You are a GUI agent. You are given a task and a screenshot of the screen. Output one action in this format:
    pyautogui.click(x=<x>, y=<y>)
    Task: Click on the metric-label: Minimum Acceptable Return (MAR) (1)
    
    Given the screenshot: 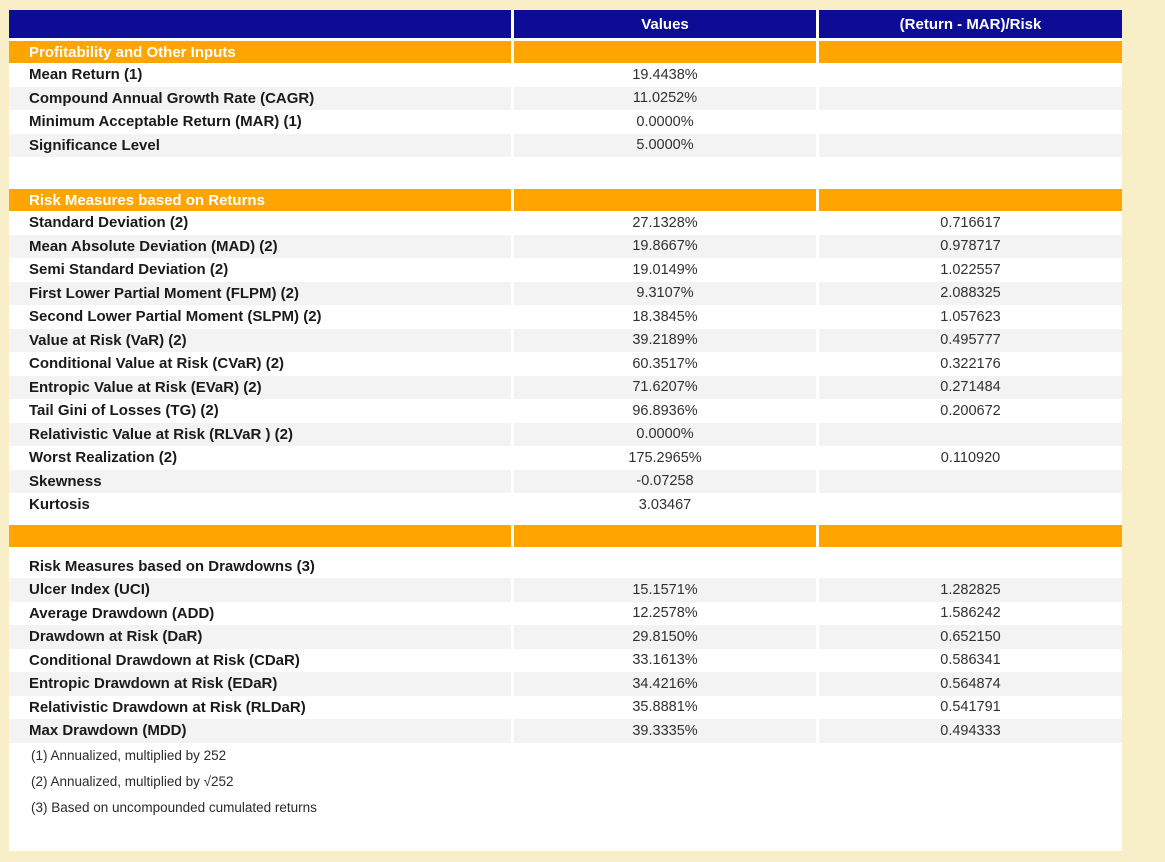 What is the action you would take?
    pyautogui.click(x=165, y=122)
    